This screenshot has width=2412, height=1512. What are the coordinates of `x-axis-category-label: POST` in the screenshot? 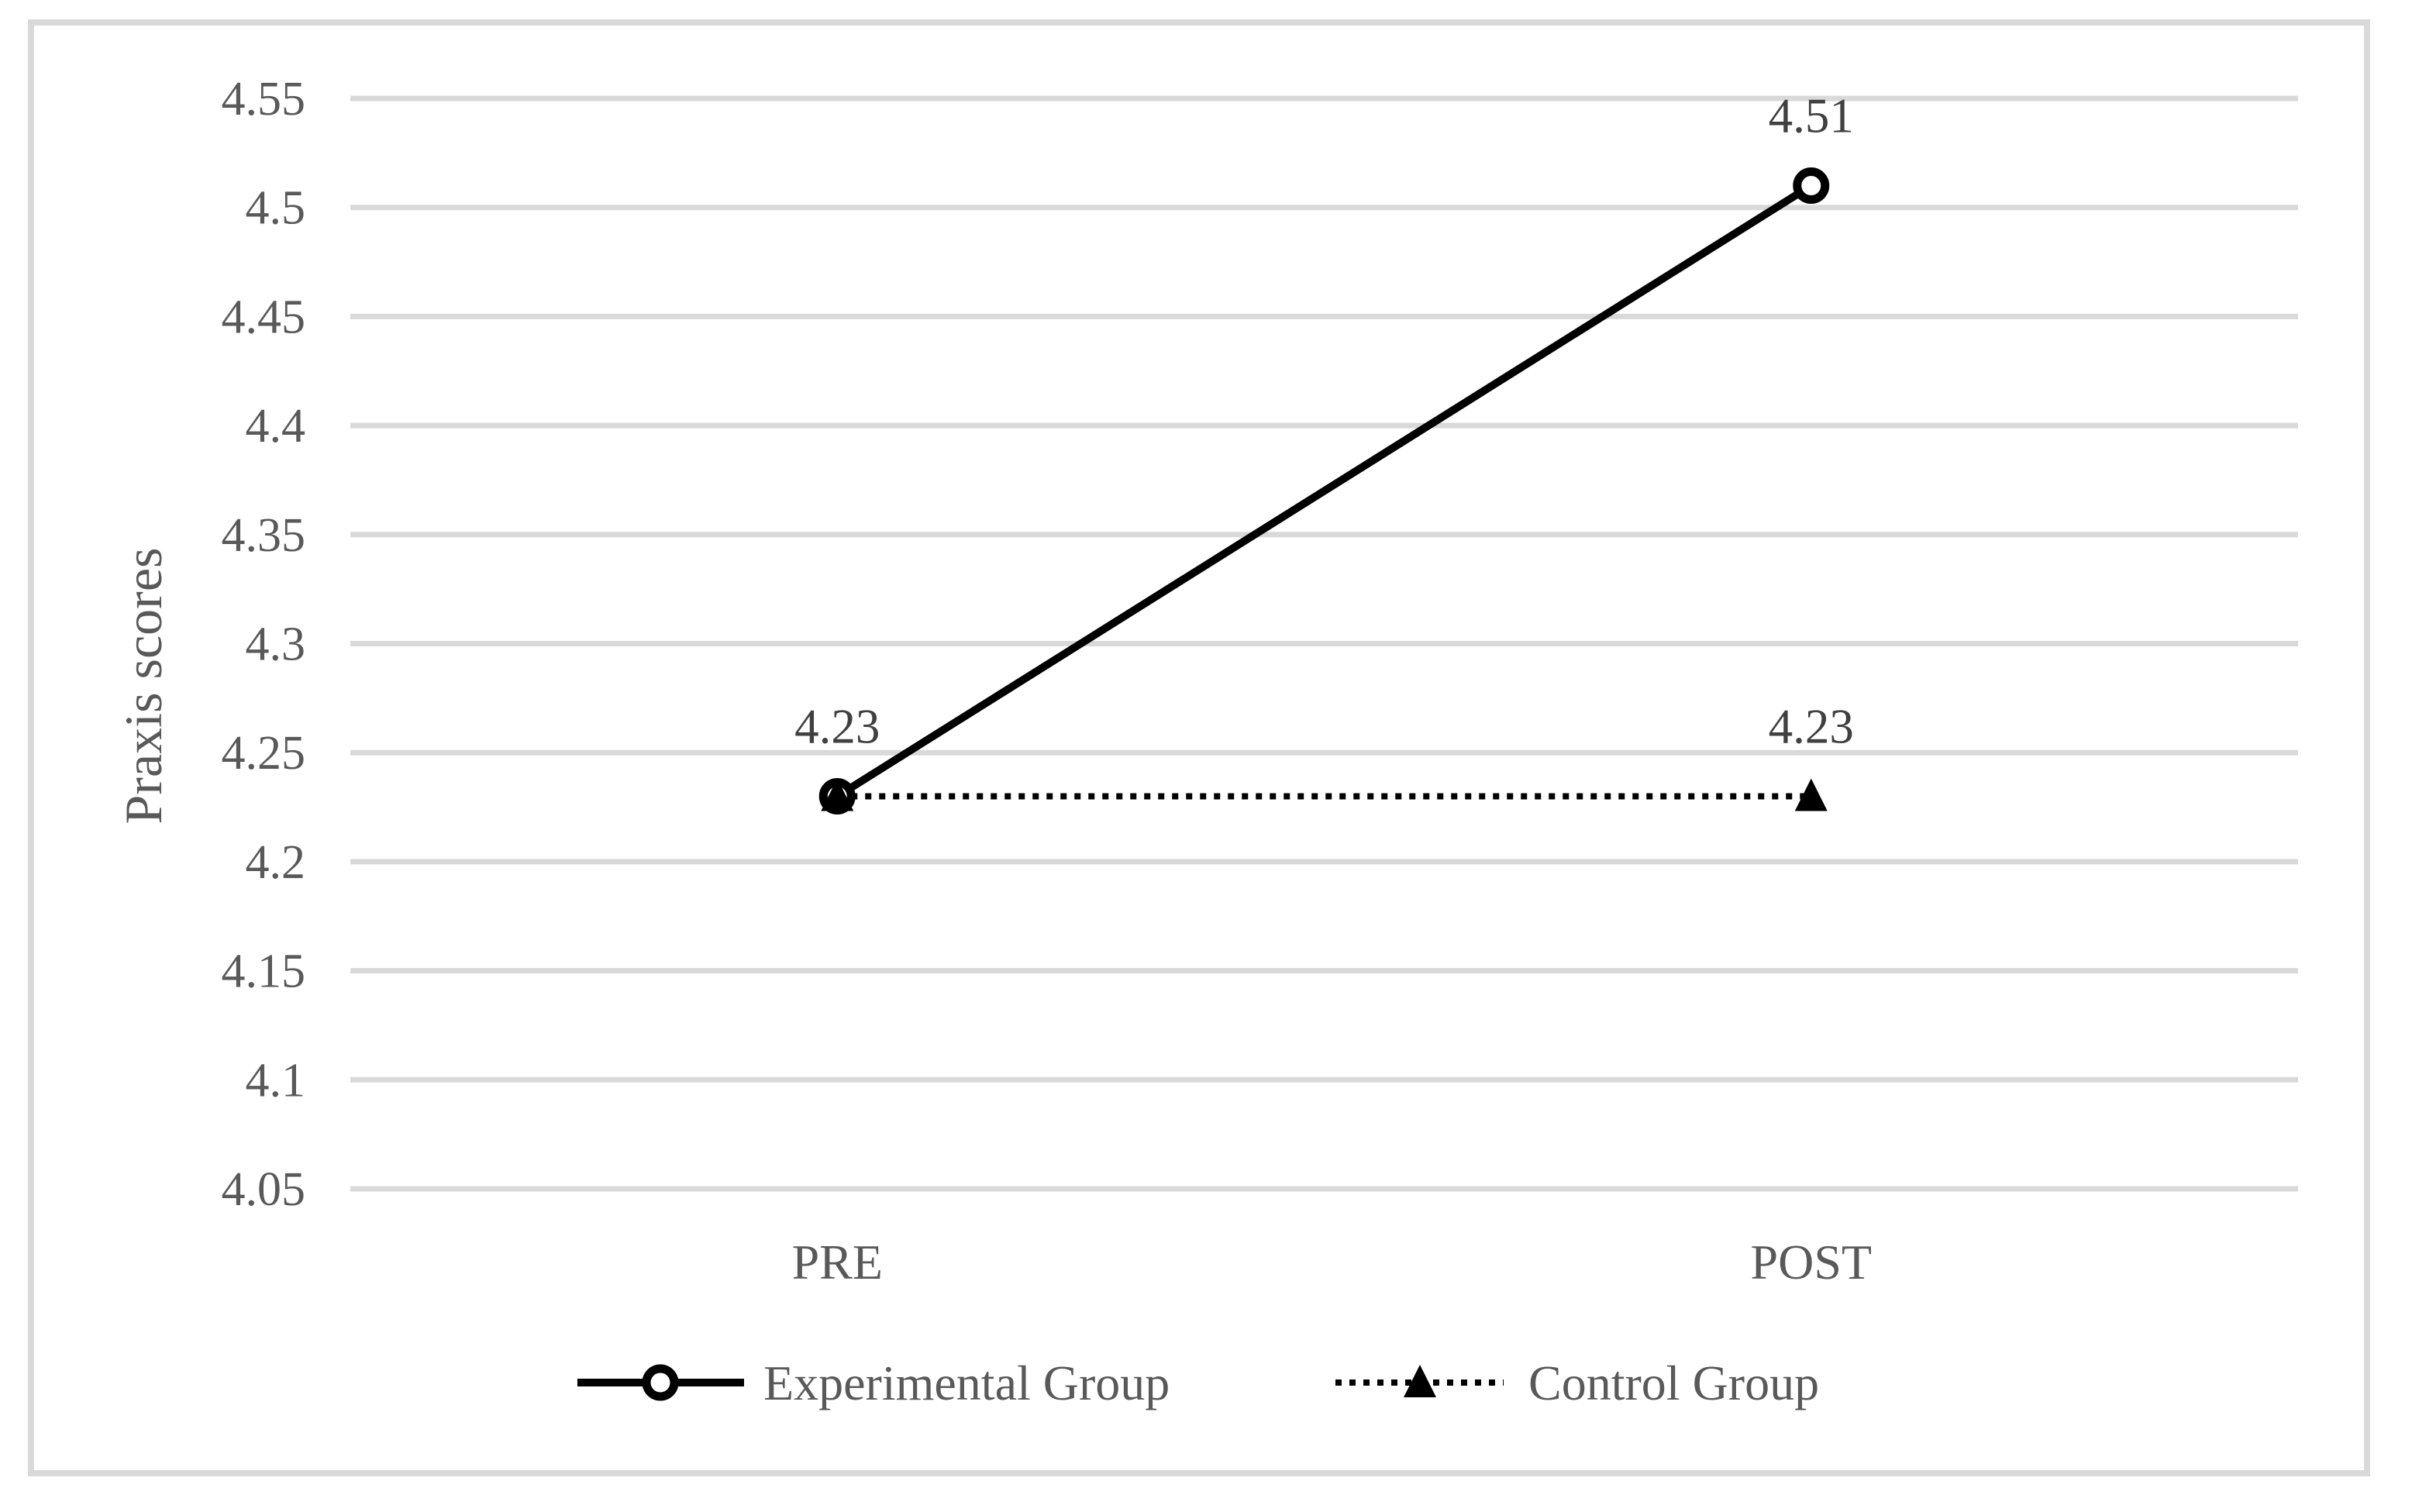 It's located at (1812, 1262).